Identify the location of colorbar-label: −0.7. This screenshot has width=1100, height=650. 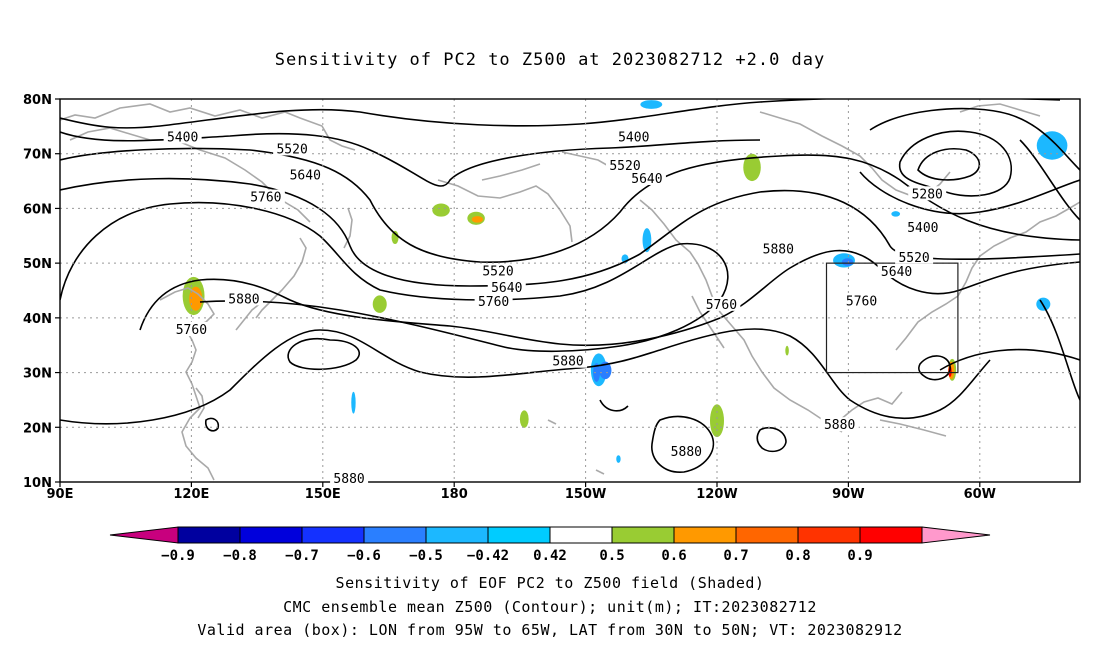
(302, 556).